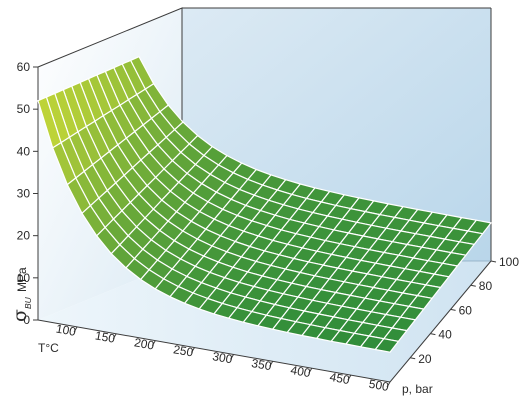 The height and width of the screenshot is (403, 525). Describe the element at coordinates (24, 194) in the screenshot. I see `z-tick-label: 30` at that location.